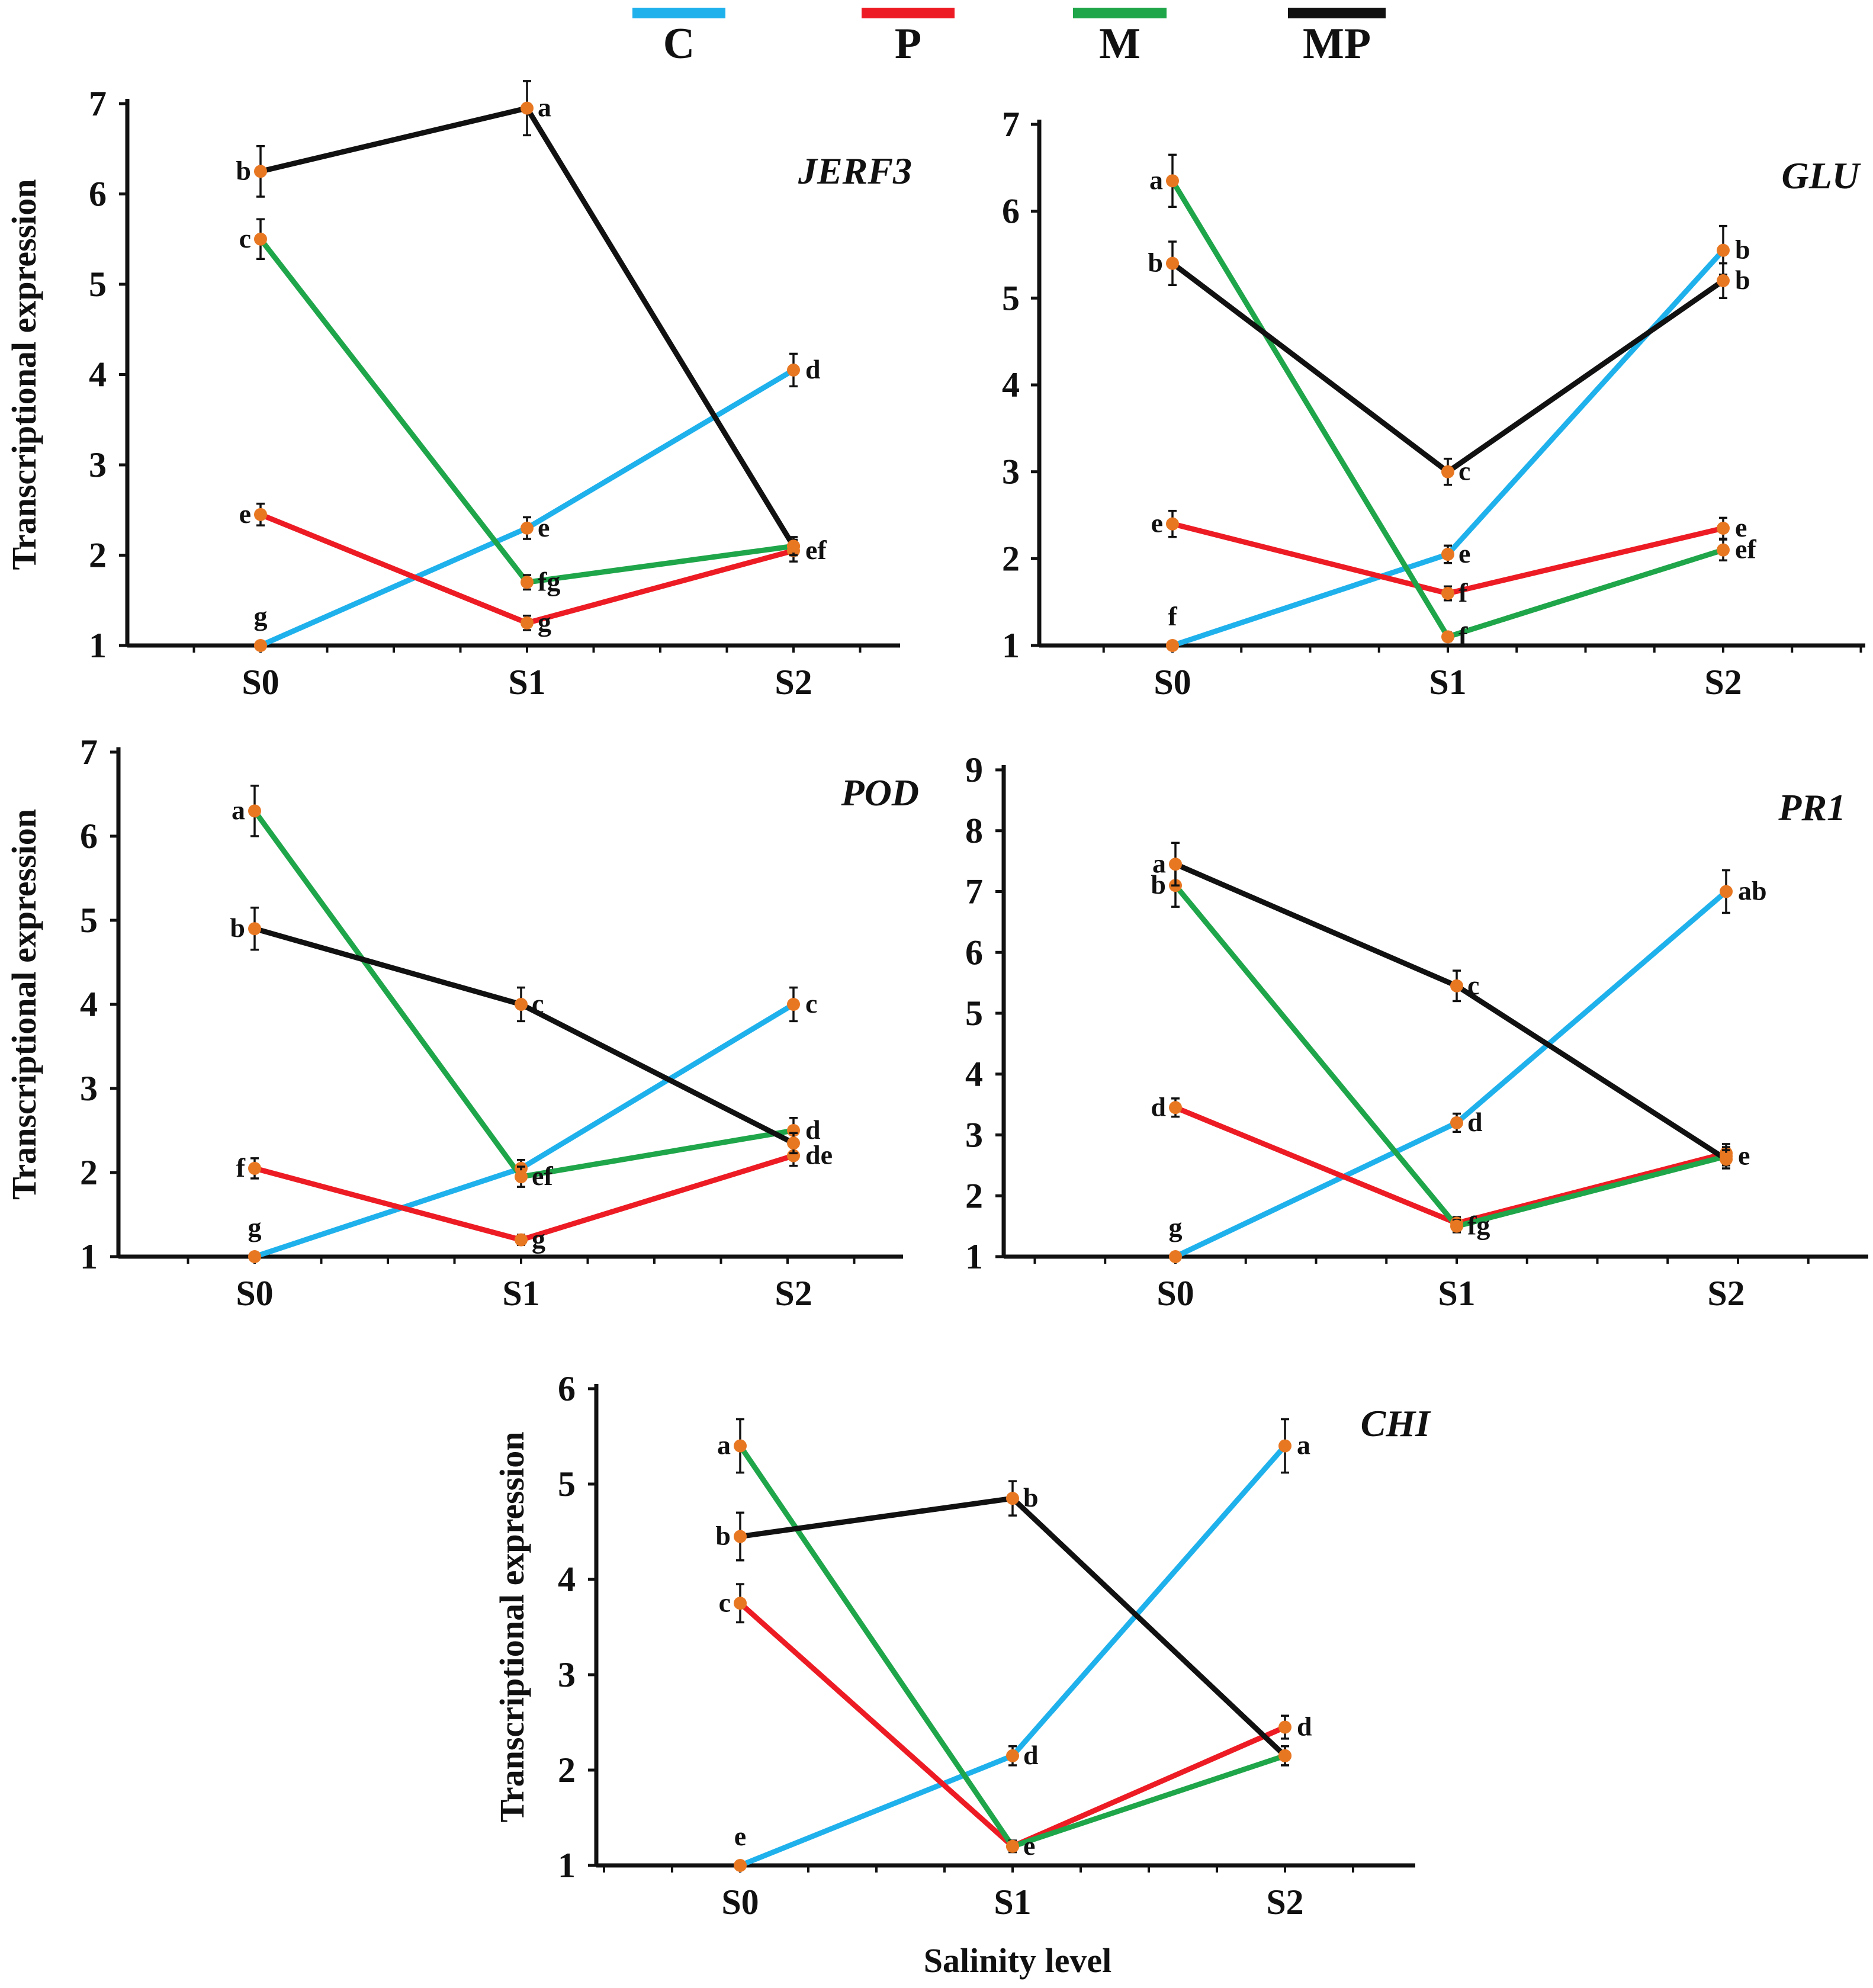  I want to click on legend-label-p: P, so click(908, 44).